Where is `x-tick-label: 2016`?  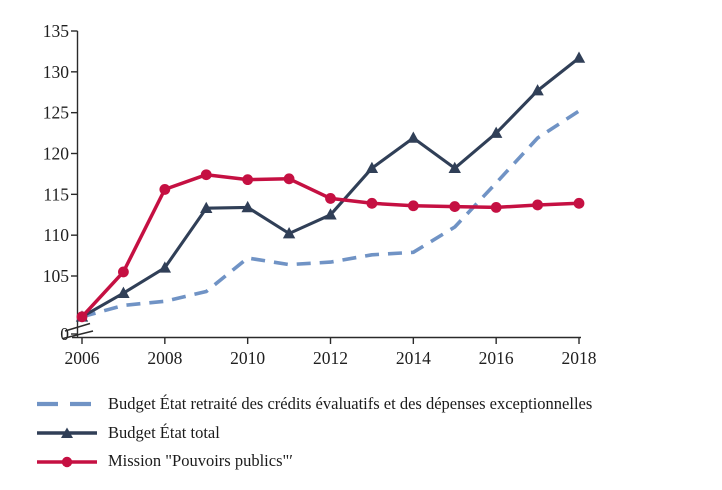 x-tick-label: 2016 is located at coordinates (496, 358).